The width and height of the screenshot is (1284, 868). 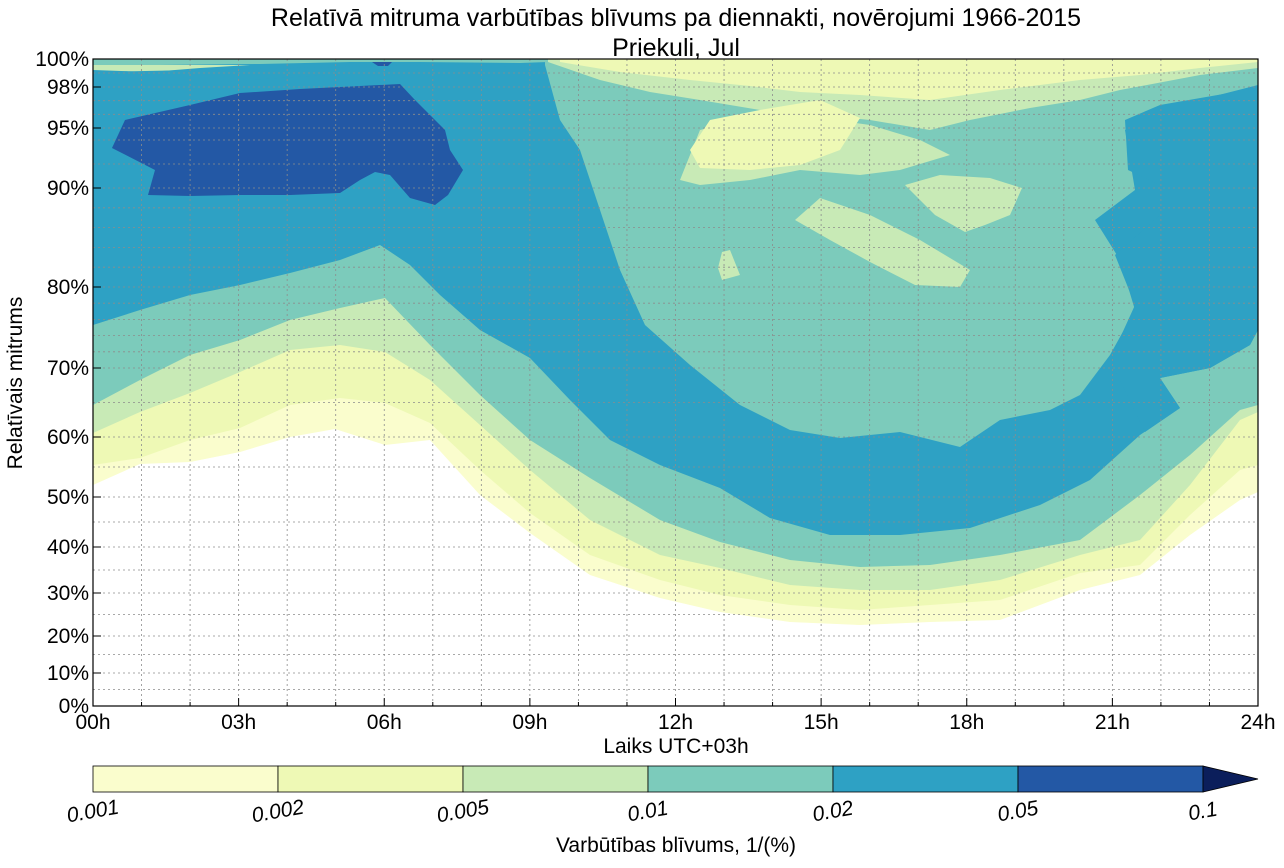 I want to click on y-tick-label: 10%, so click(x=68, y=673).